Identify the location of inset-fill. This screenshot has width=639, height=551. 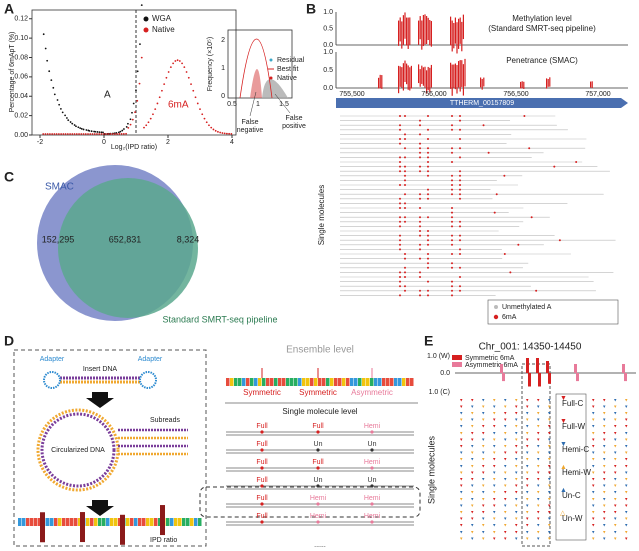
(256, 83).